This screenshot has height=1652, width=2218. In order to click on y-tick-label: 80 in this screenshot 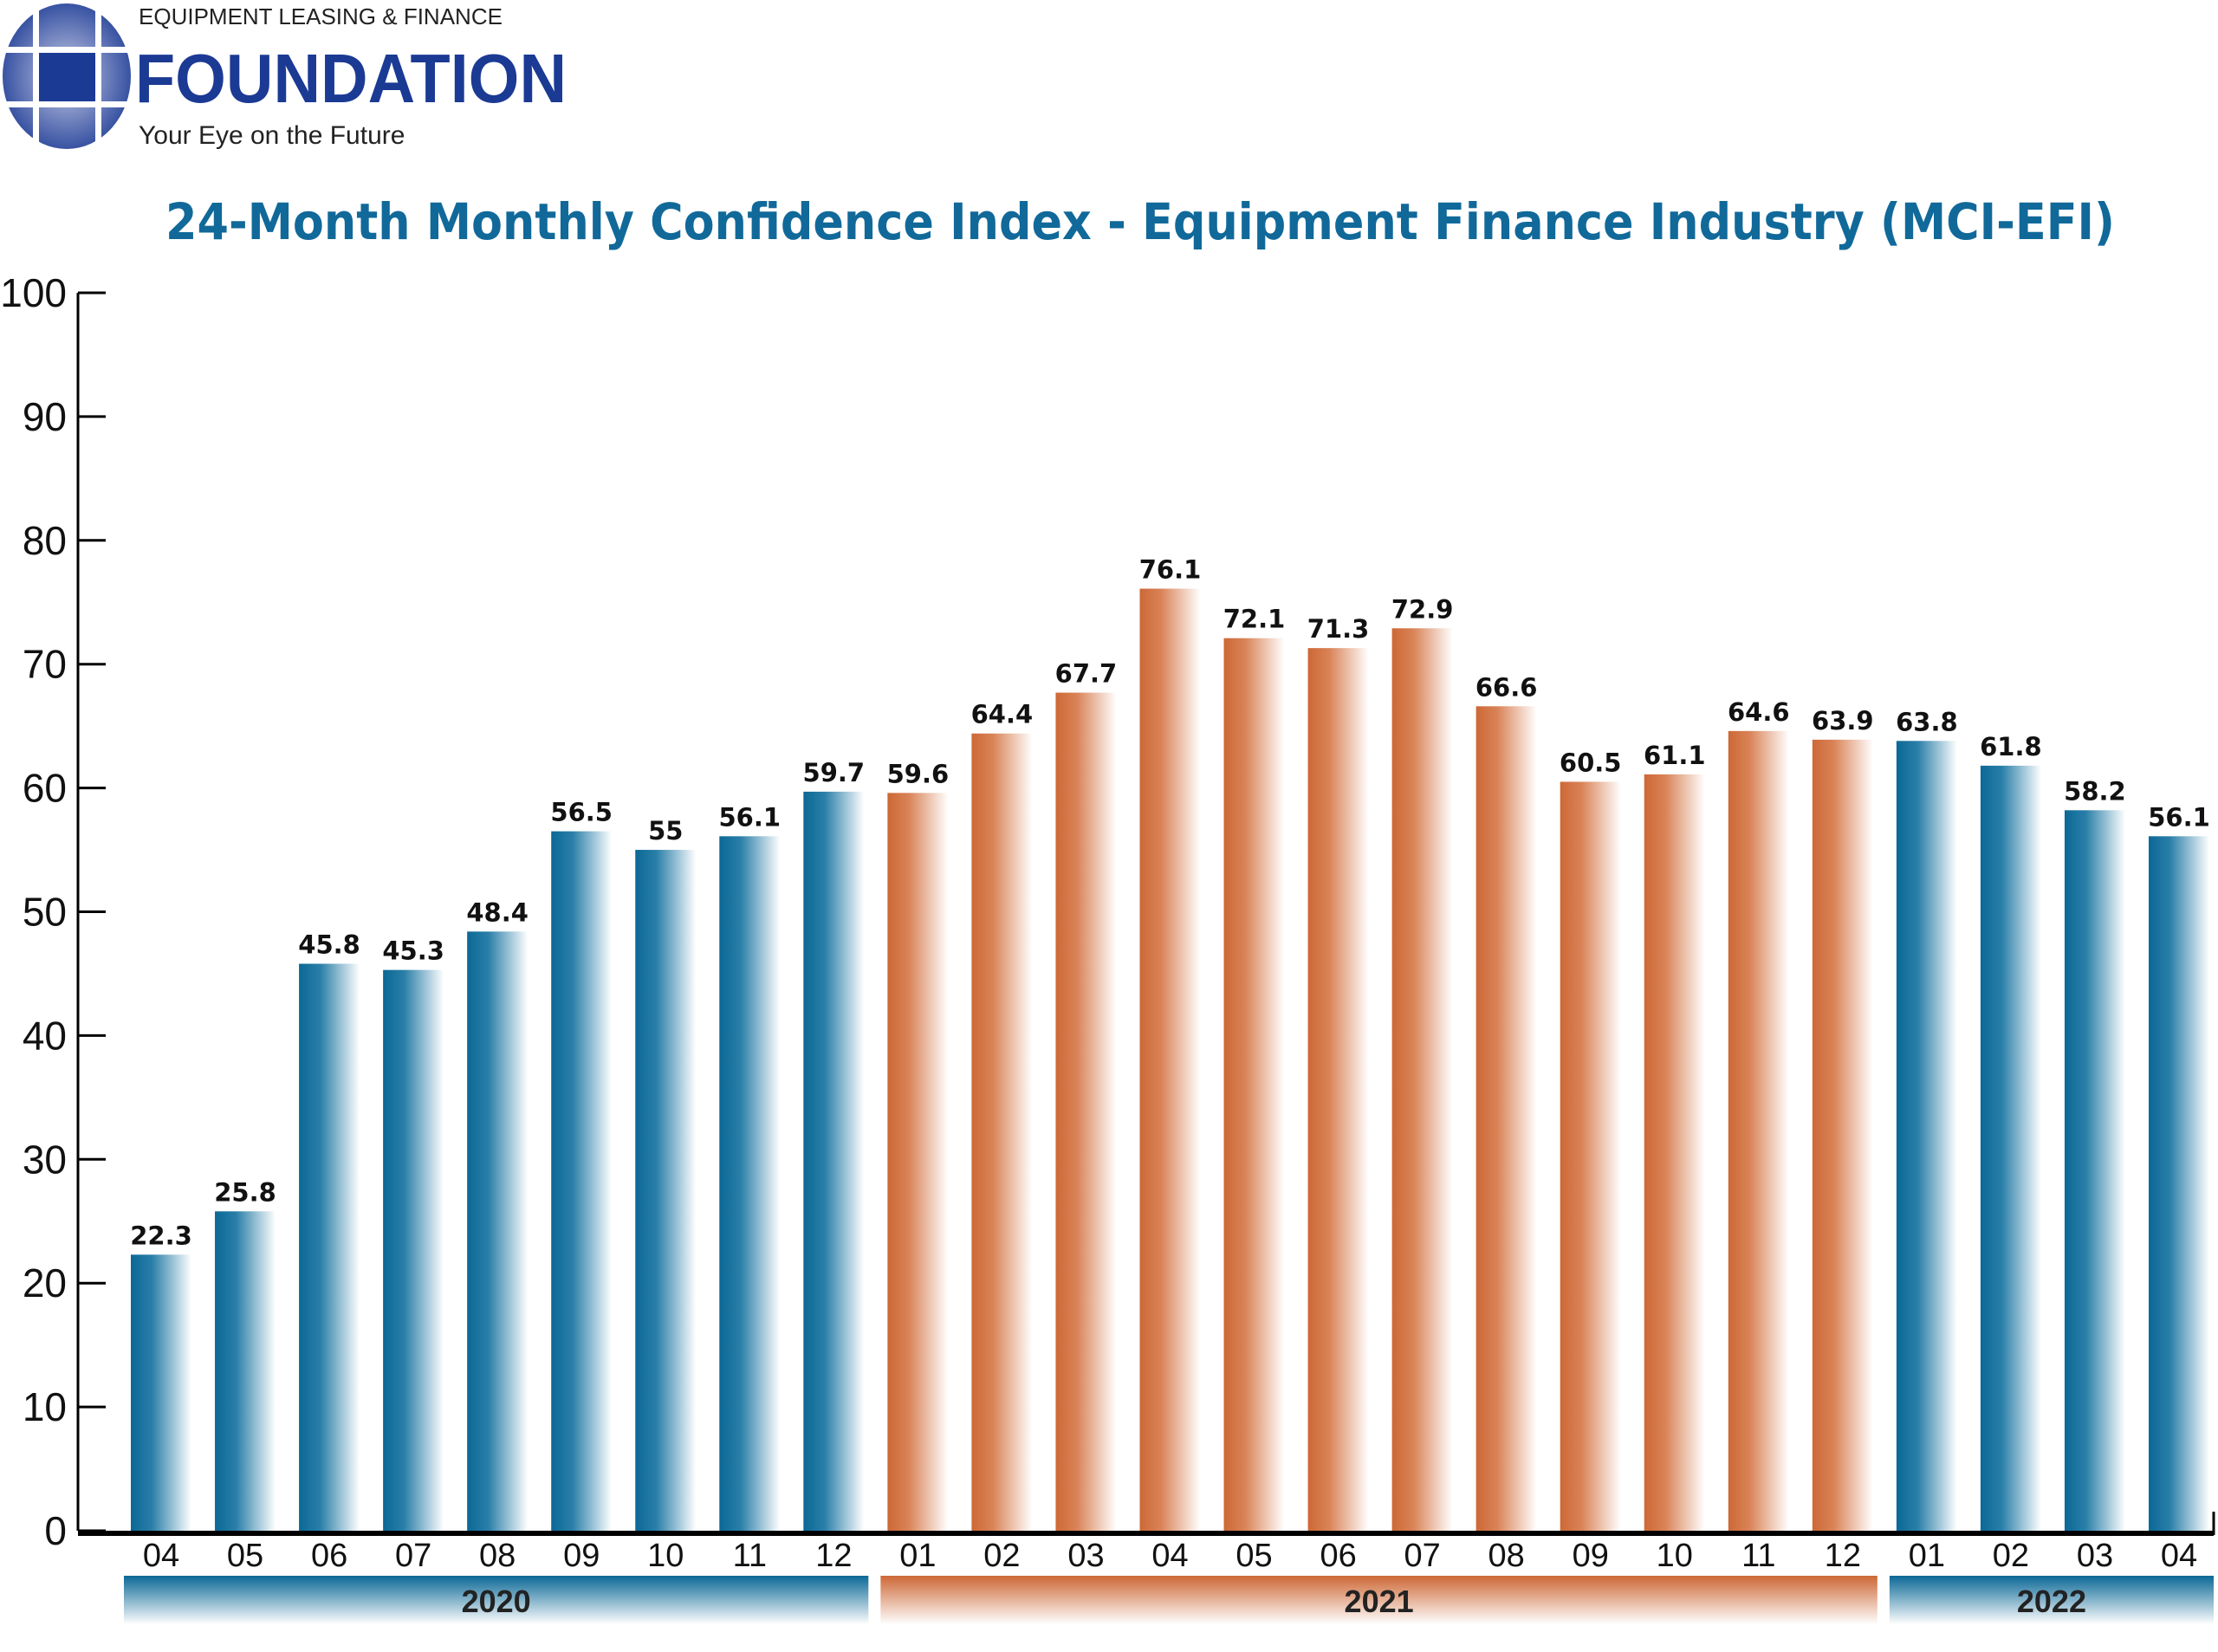, I will do `click(45, 540)`.